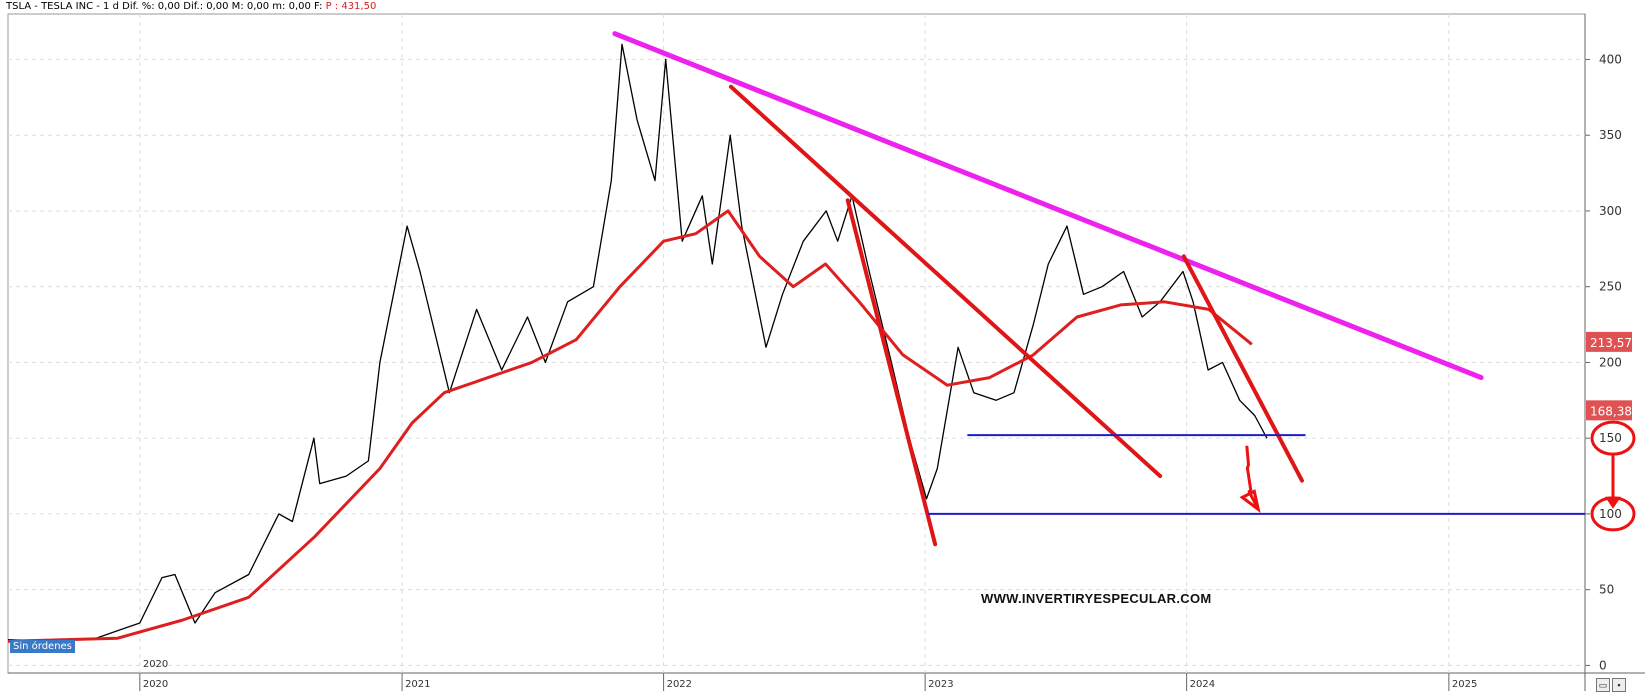 The width and height of the screenshot is (1650, 693). What do you see at coordinates (1610, 211) in the screenshot?
I see `y-tick-label: 300` at bounding box center [1610, 211].